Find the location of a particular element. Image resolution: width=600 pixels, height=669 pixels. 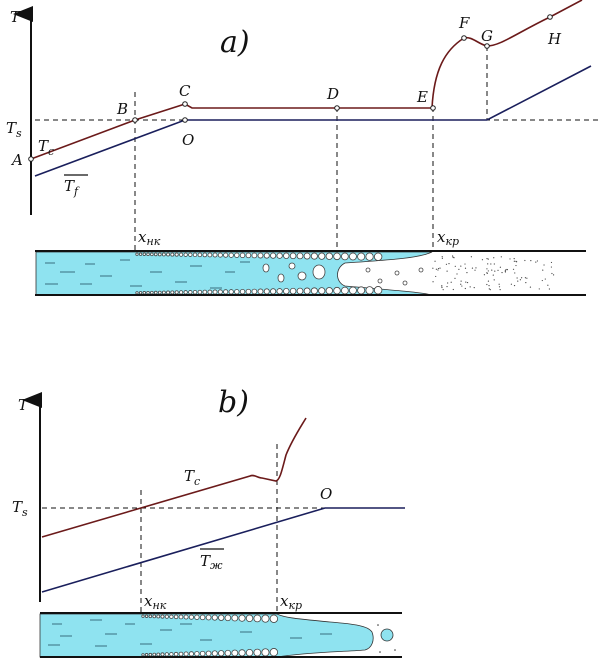

point-label-e: E is located at coordinates (422, 97).